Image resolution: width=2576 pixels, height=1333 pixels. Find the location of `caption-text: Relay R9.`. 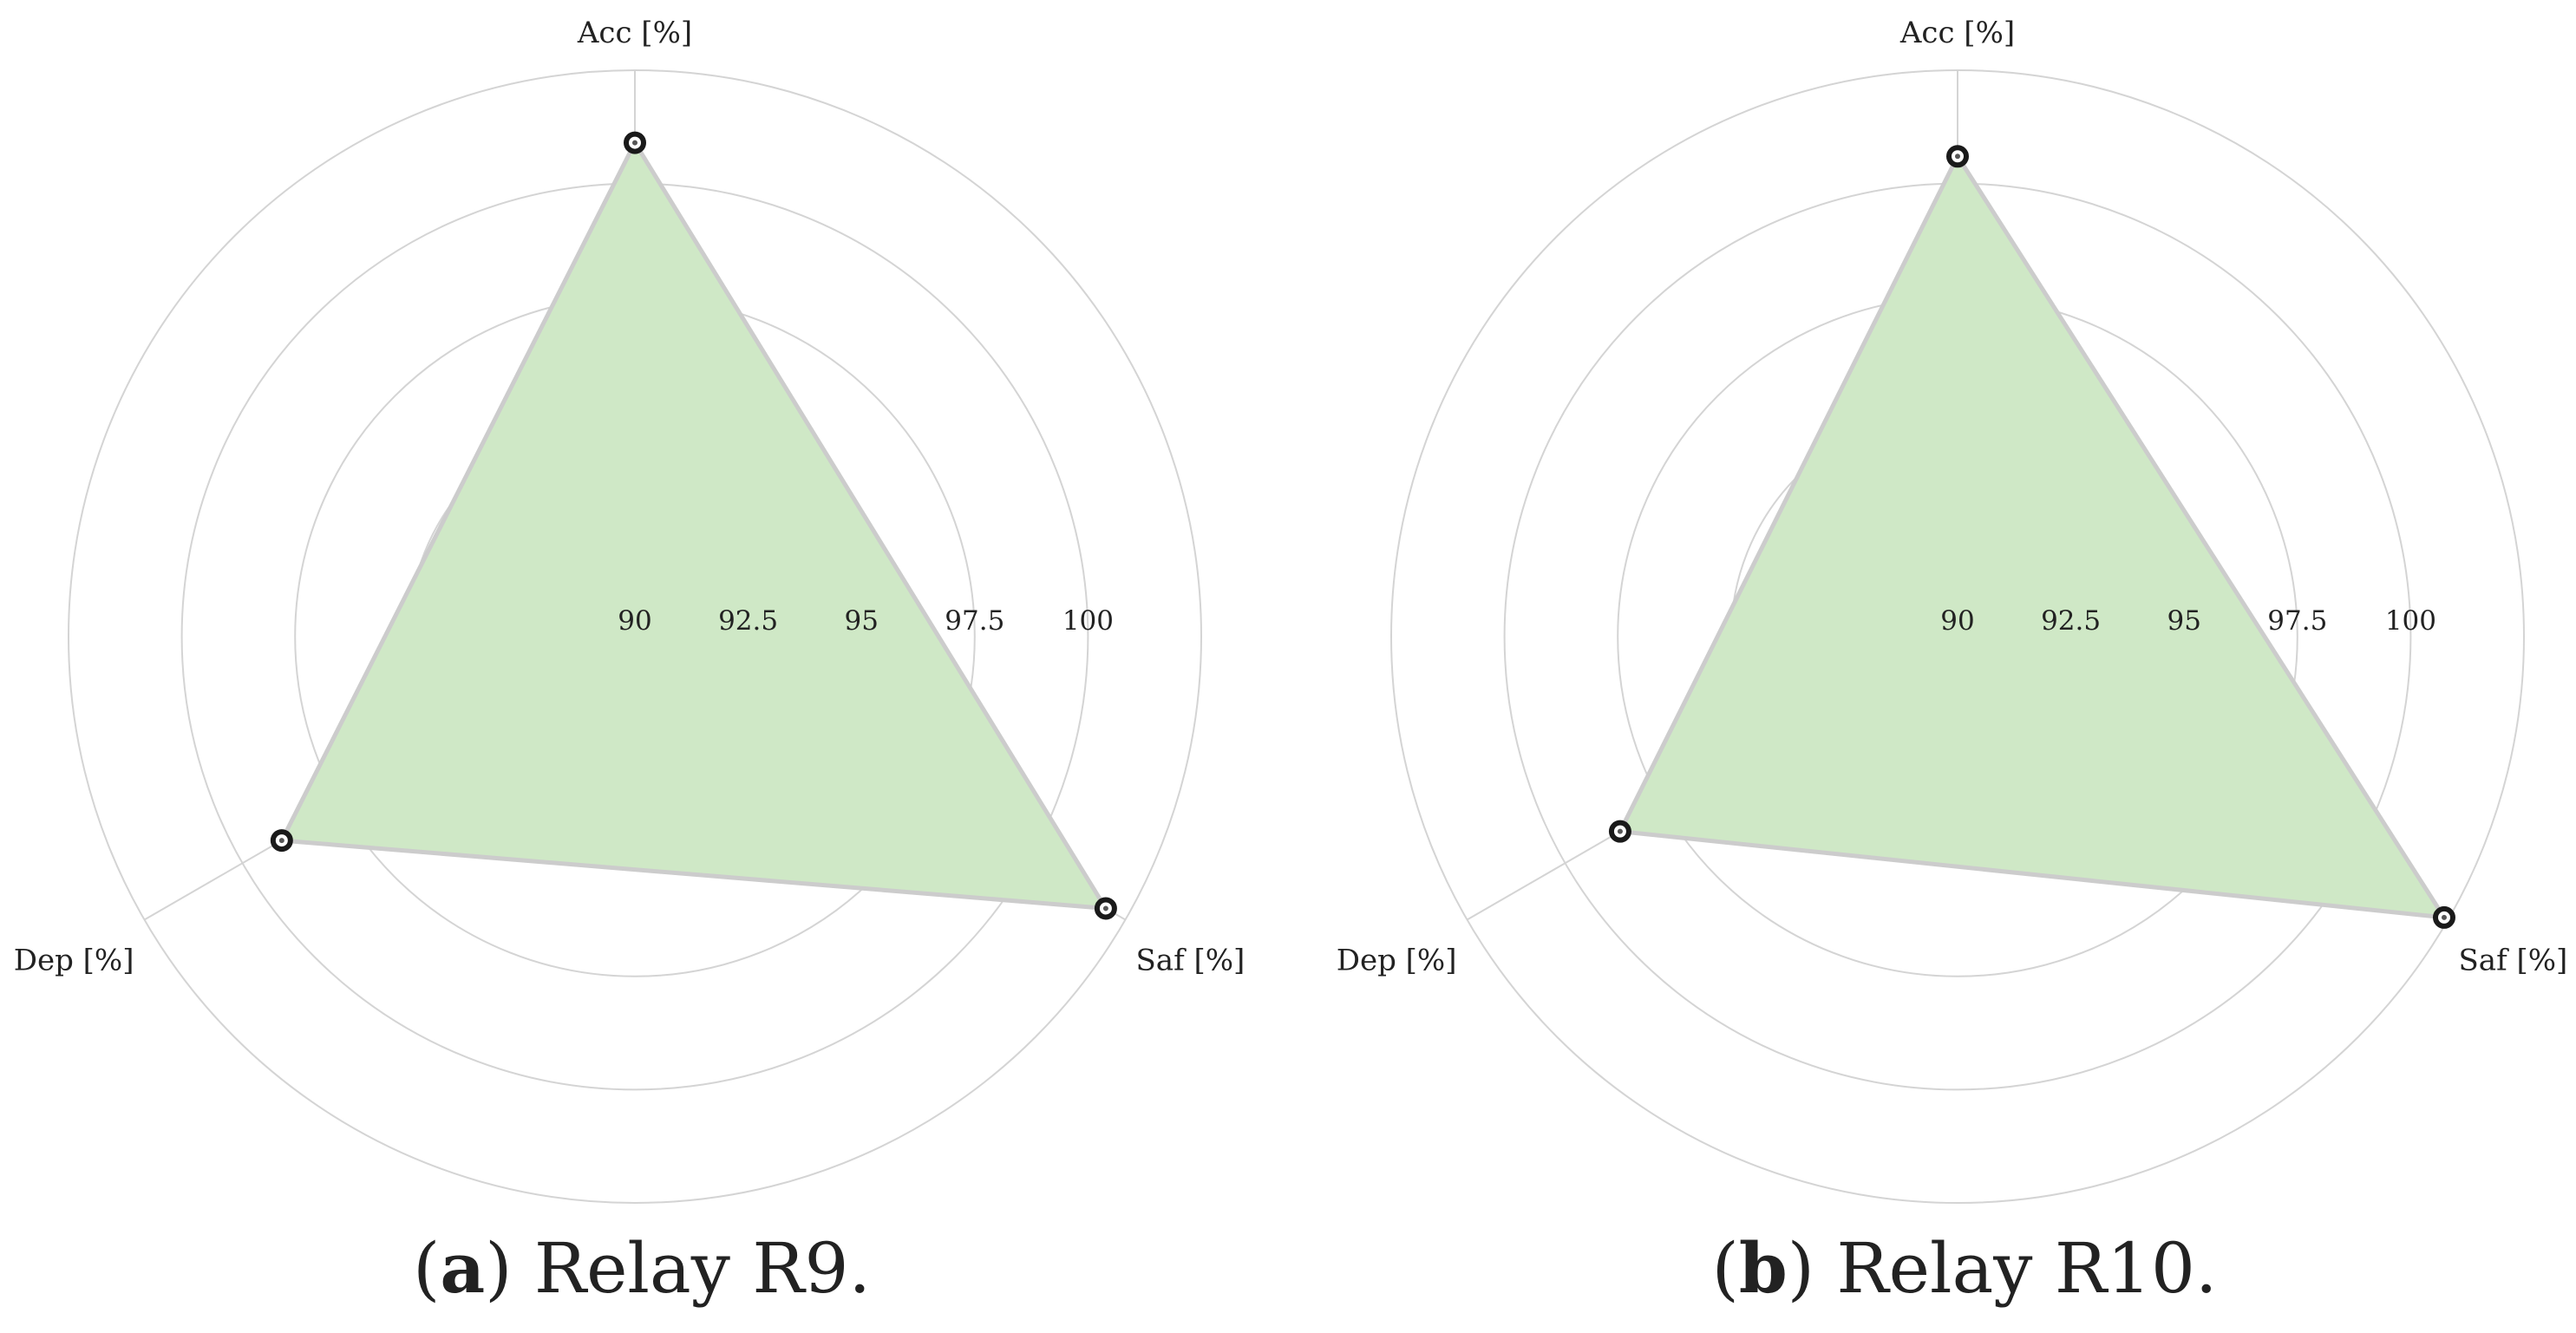

caption-text: Relay R9. is located at coordinates (702, 1268).